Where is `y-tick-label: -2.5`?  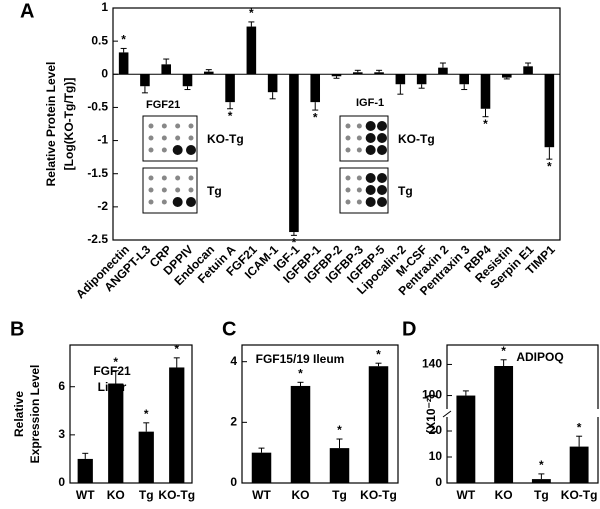
y-tick-label: -2.5 is located at coordinates (97, 239).